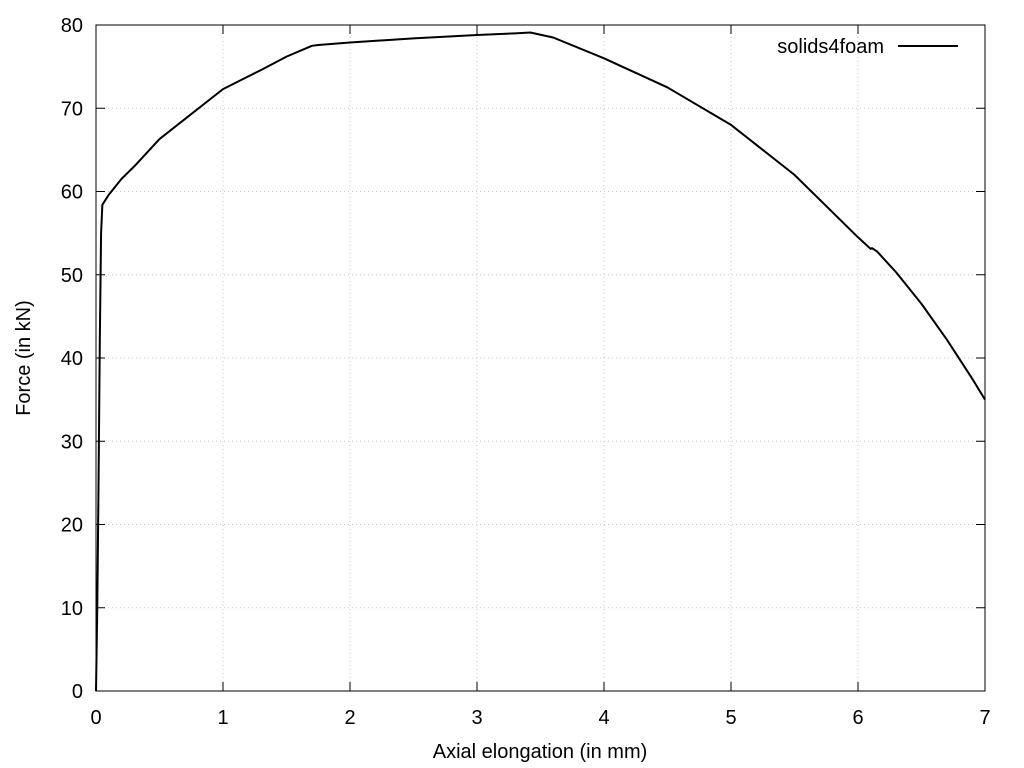 Image resolution: width=1024 pixels, height=768 pixels. What do you see at coordinates (72, 609) in the screenshot?
I see `y-tick-label: 10` at bounding box center [72, 609].